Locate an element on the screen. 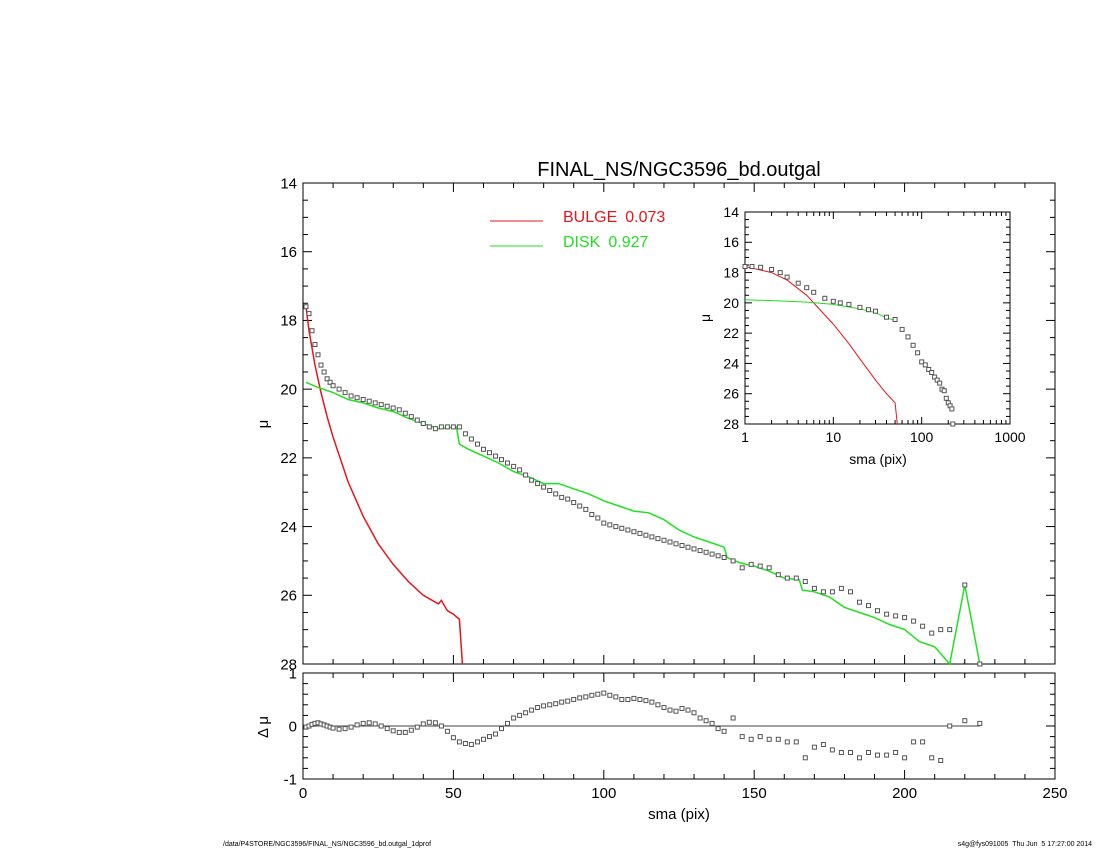 The image size is (1100, 850). y-tick-label: 26 is located at coordinates (288, 596).